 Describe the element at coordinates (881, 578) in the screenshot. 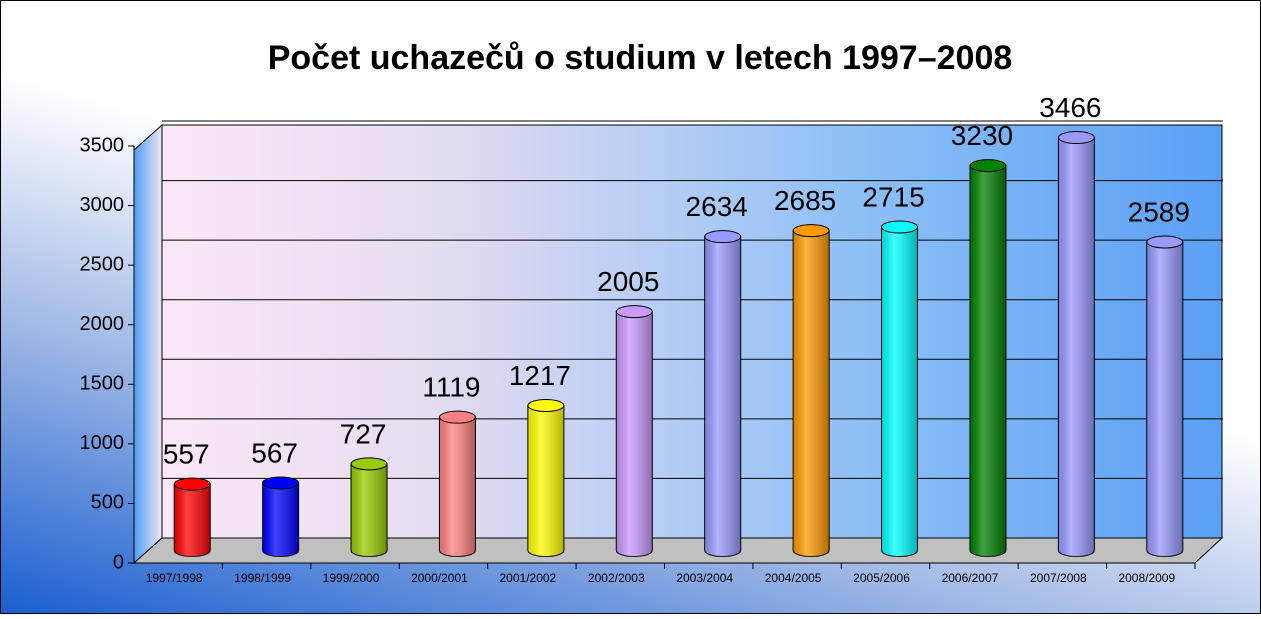

I see `x-tick-label: 2005/2006` at that location.